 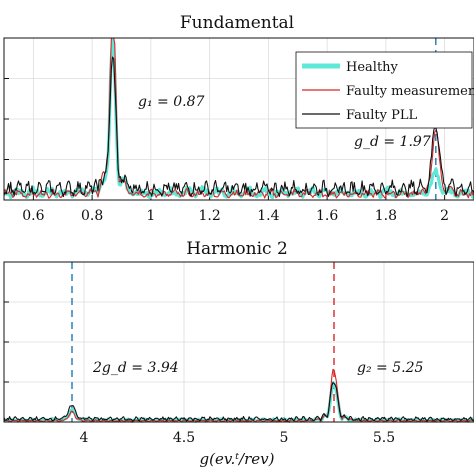 What do you see at coordinates (284, 438) in the screenshot?
I see `bottom-xtick-label-2: 5` at bounding box center [284, 438].